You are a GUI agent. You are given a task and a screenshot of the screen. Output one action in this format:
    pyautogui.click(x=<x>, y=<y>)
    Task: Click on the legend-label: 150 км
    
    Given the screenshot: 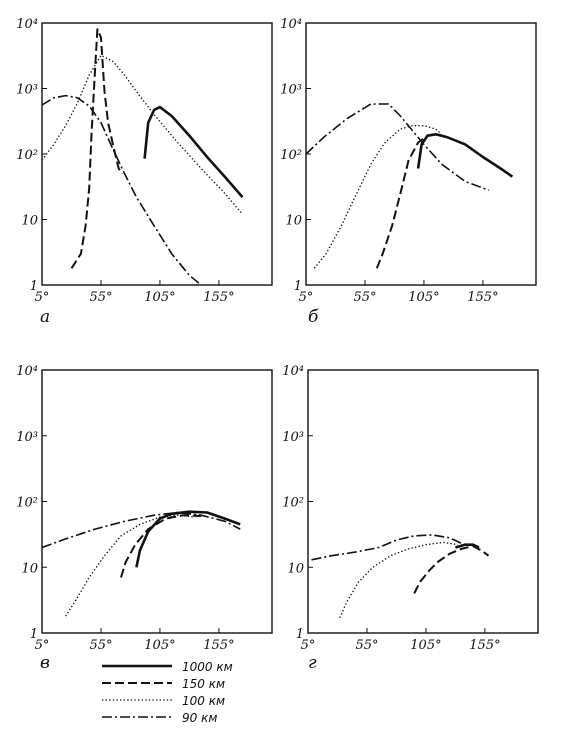 What is the action you would take?
    pyautogui.click(x=203, y=684)
    